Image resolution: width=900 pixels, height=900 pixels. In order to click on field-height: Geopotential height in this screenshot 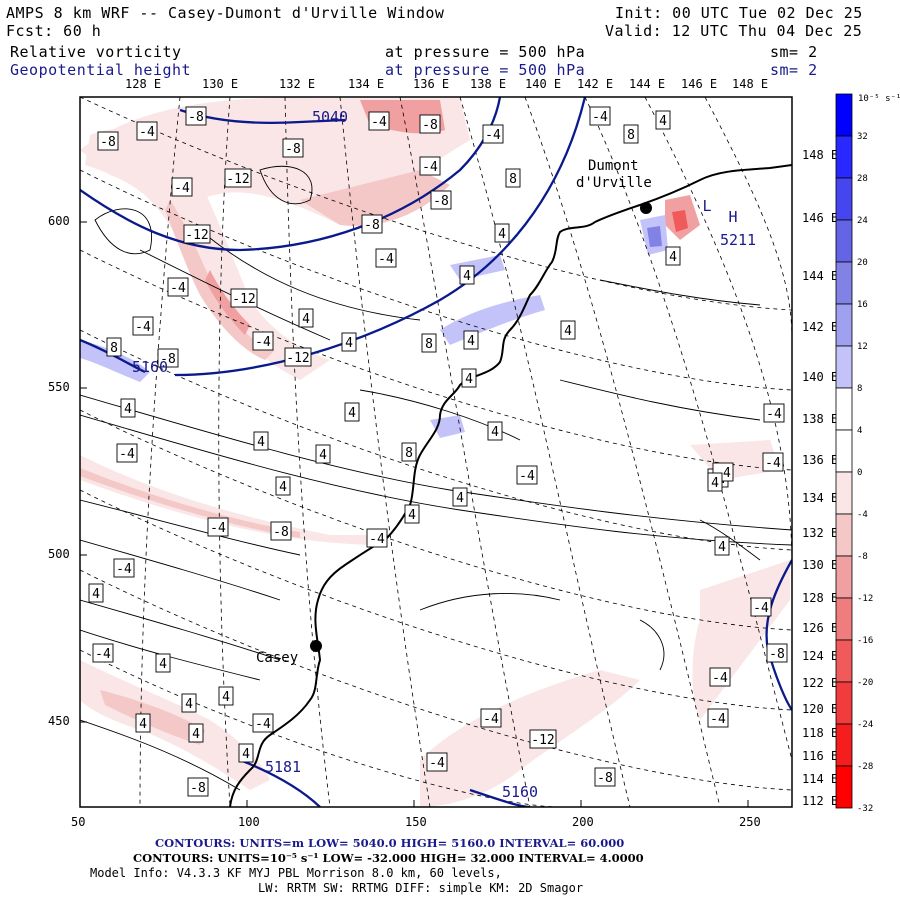, I will do `click(101, 70)`.